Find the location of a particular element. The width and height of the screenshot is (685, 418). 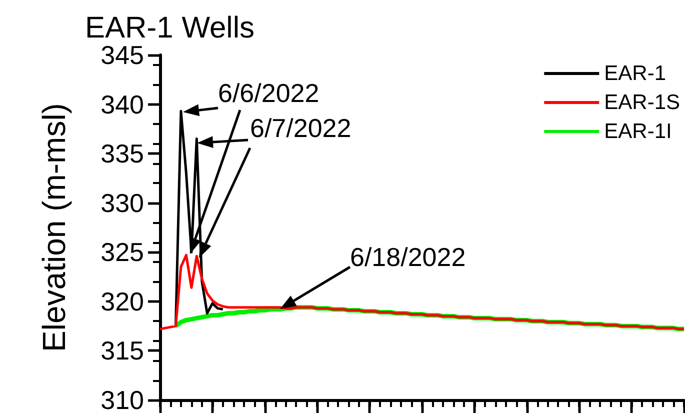

annotation: 6/7/2022 is located at coordinates (301, 128).